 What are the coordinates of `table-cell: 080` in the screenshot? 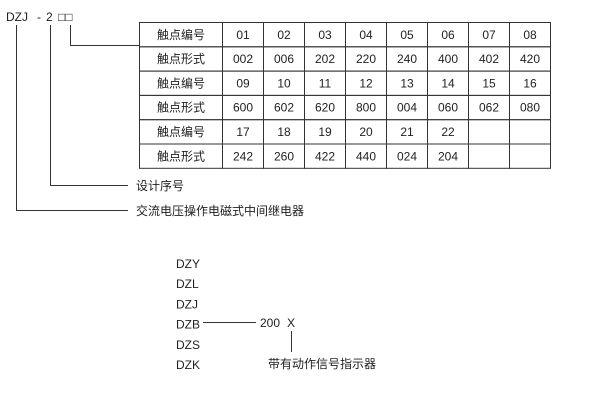 It's located at (530, 108).